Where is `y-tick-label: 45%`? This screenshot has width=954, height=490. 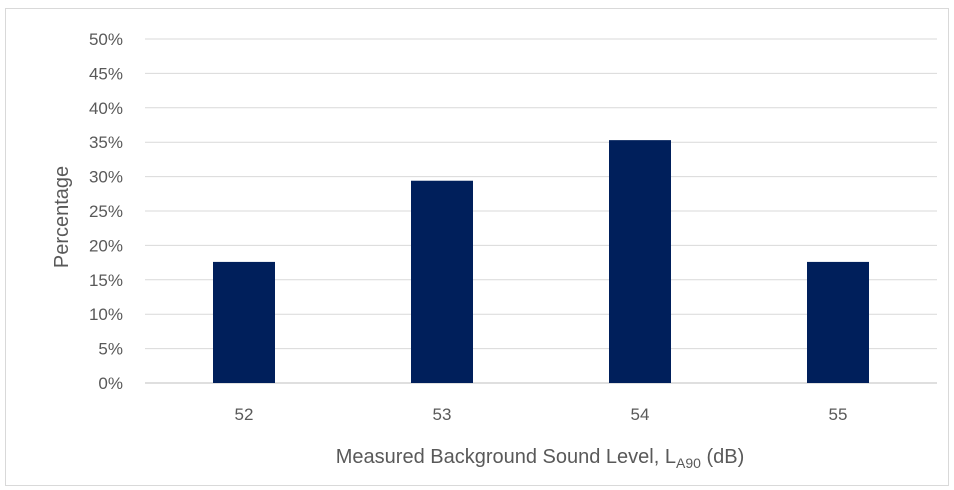 y-tick-label: 45% is located at coordinates (106, 73).